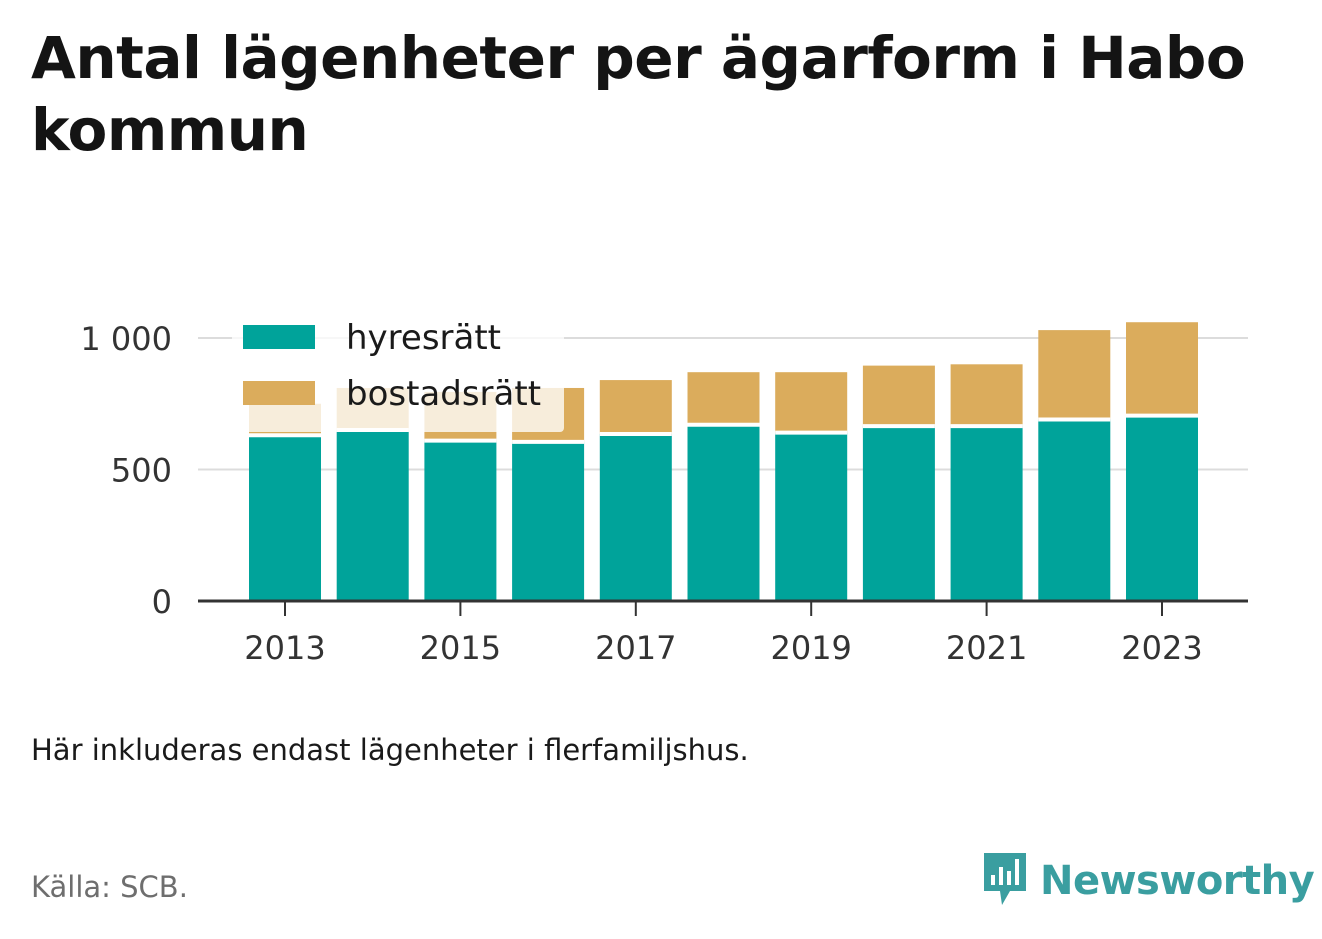 The height and width of the screenshot is (939, 1322). Describe the element at coordinates (398, 372) in the screenshot. I see `legend: hyresrätt bostadsrätt` at that location.